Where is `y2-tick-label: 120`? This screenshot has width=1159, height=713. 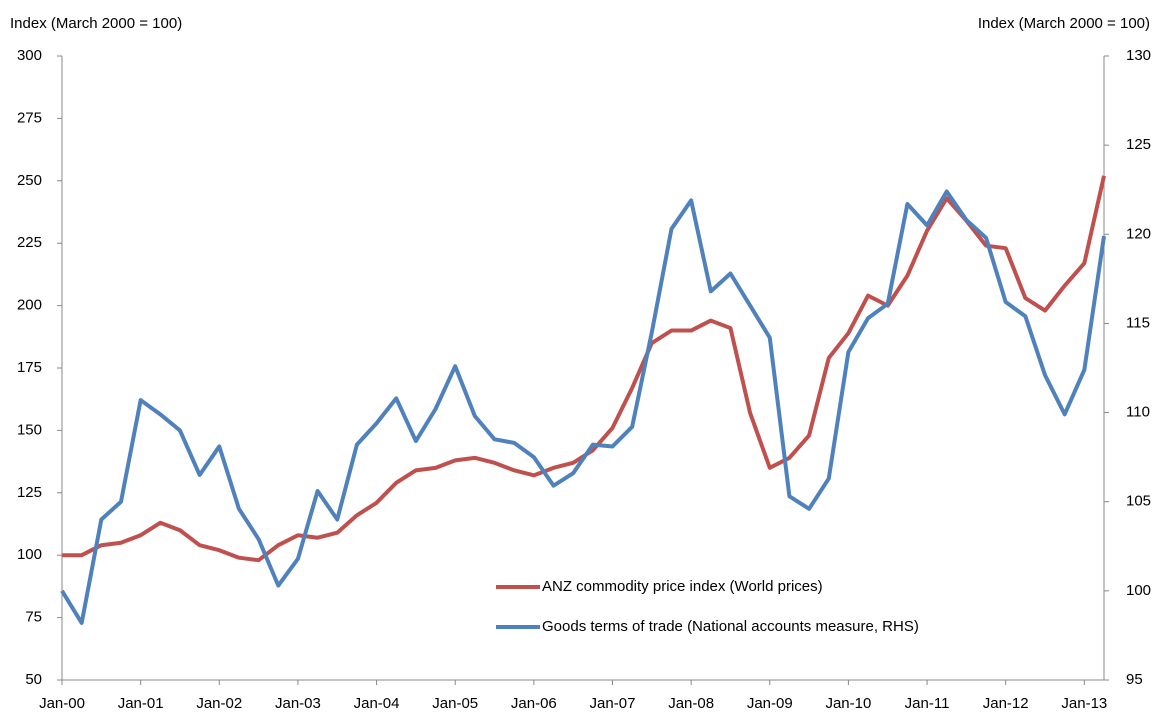
y2-tick-label: 120 is located at coordinates (1138, 233).